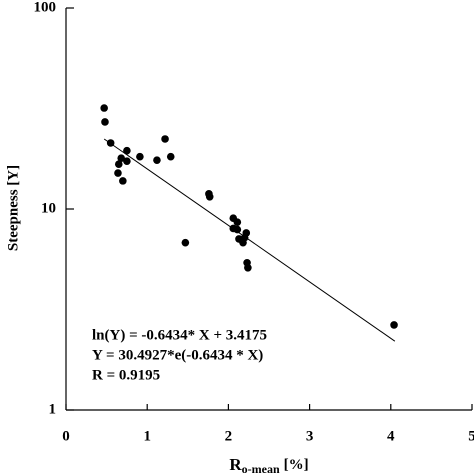 The width and height of the screenshot is (474, 476). I want to click on x-tick-label: 0, so click(66, 436).